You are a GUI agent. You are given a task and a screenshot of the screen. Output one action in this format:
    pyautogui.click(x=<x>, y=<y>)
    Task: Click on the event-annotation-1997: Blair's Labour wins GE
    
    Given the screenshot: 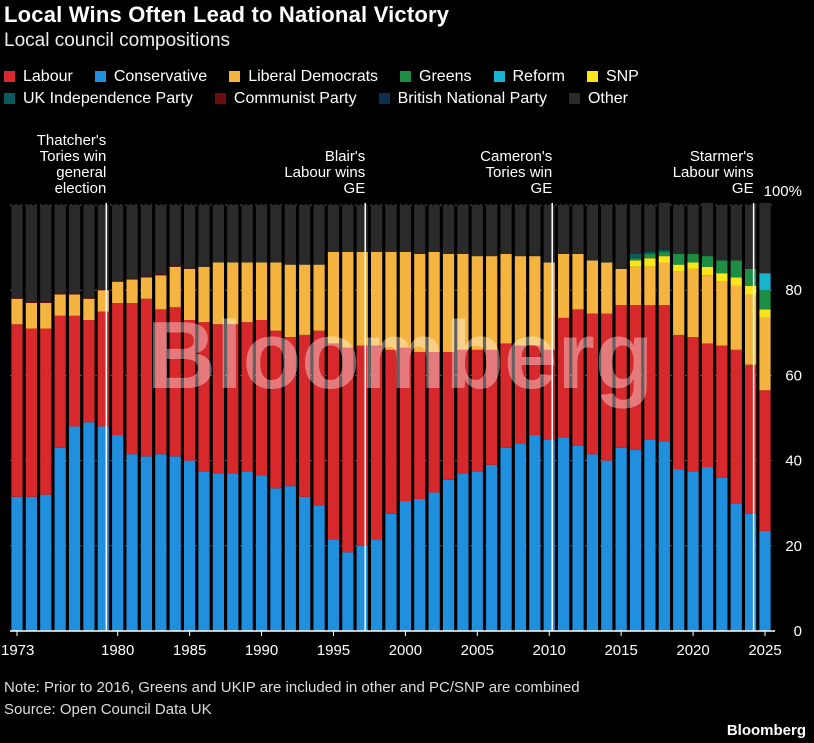 What is the action you would take?
    pyautogui.click(x=324, y=172)
    